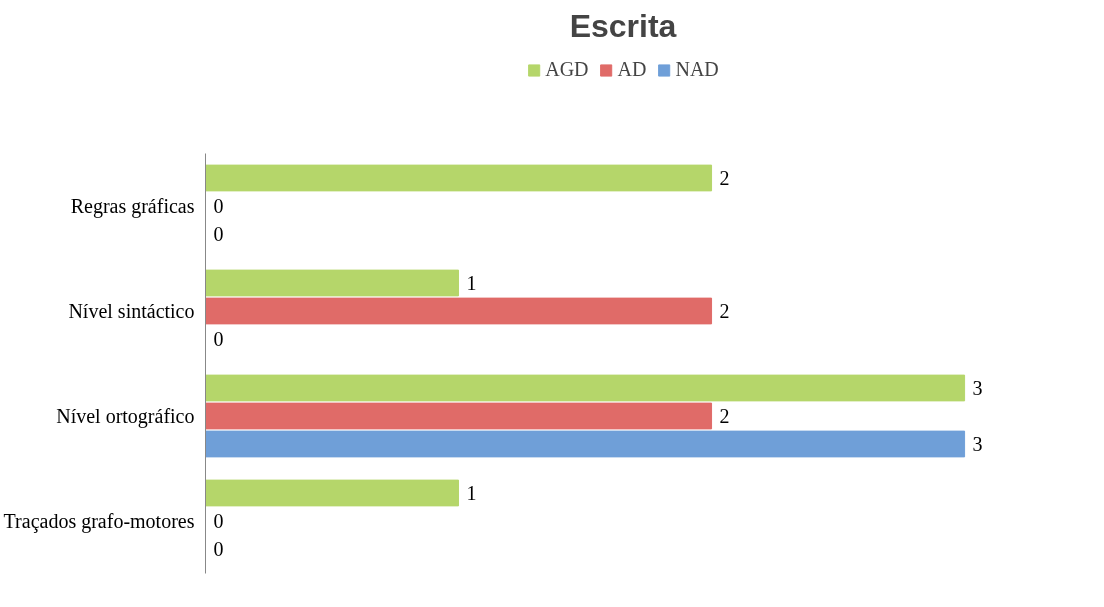 This screenshot has width=1104, height=607. I want to click on legend-label: AD, so click(632, 69).